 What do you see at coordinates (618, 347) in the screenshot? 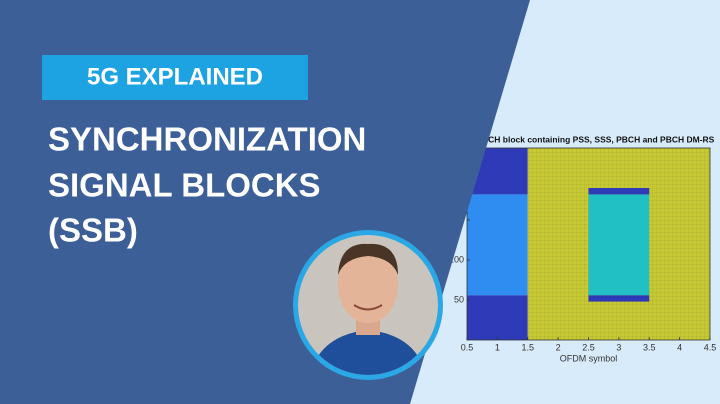
I see `x-tick-label: 3` at bounding box center [618, 347].